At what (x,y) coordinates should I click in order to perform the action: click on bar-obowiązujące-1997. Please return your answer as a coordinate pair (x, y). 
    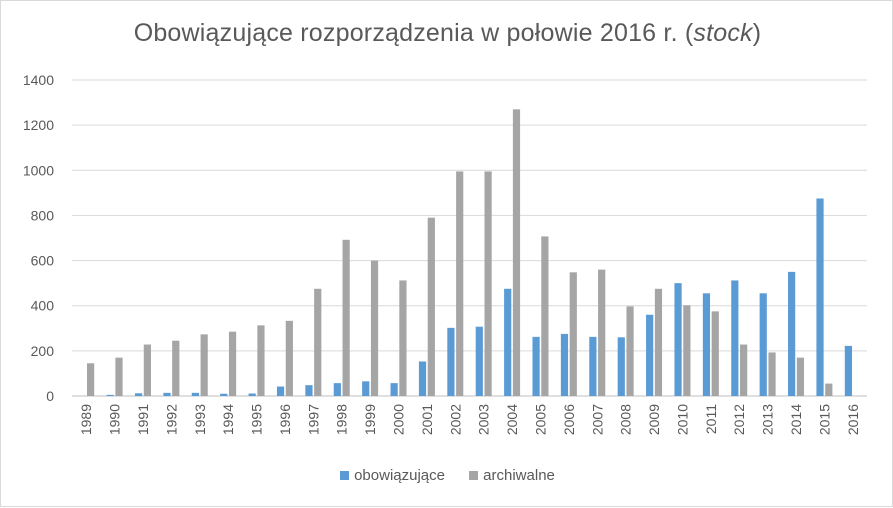
    Looking at the image, I should click on (309, 390).